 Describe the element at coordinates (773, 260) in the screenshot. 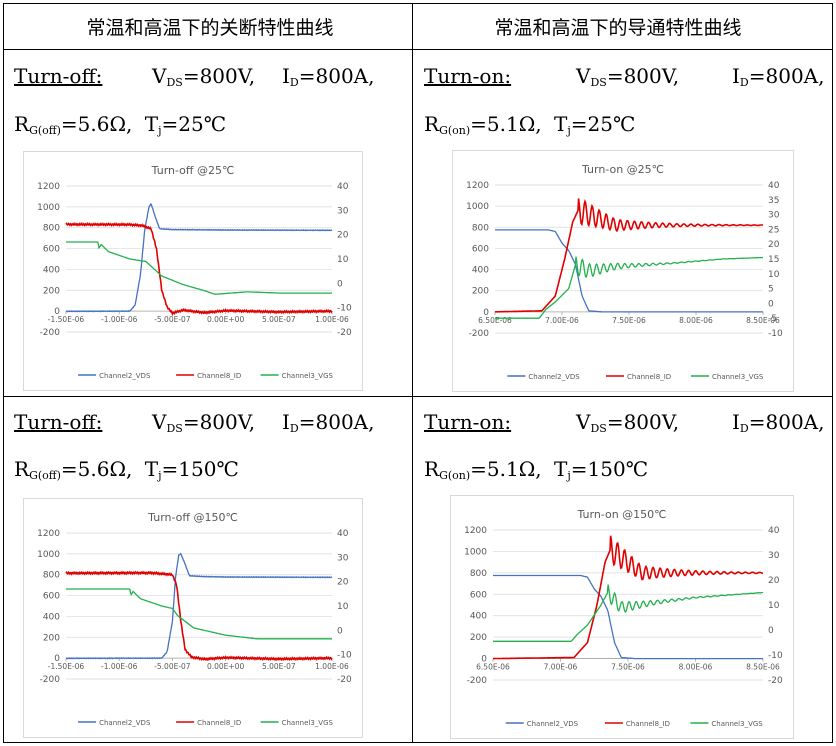

I see `y2-tick-label: 15` at that location.